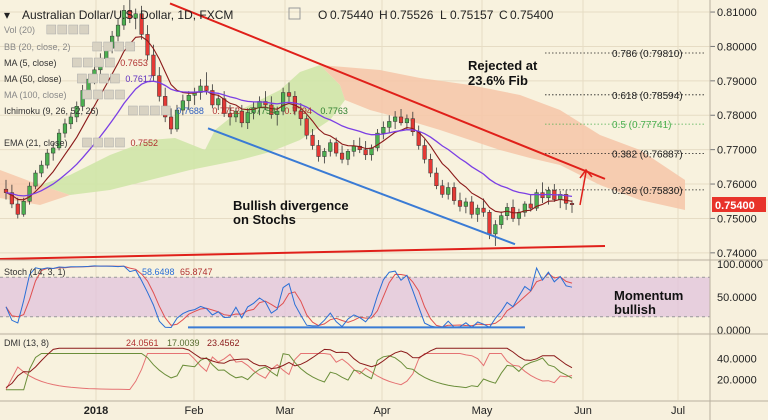 This screenshot has height=420, width=768. I want to click on dmi-adx-value: 23.4562, so click(223, 343).